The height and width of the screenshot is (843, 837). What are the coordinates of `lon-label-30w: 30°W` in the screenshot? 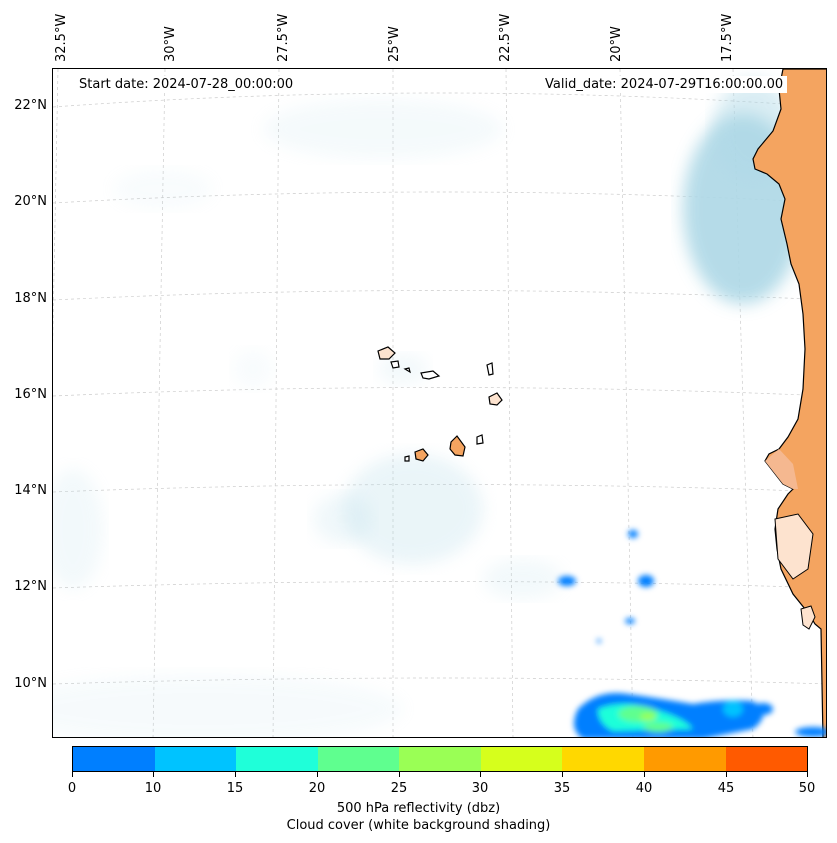 It's located at (170, 44).